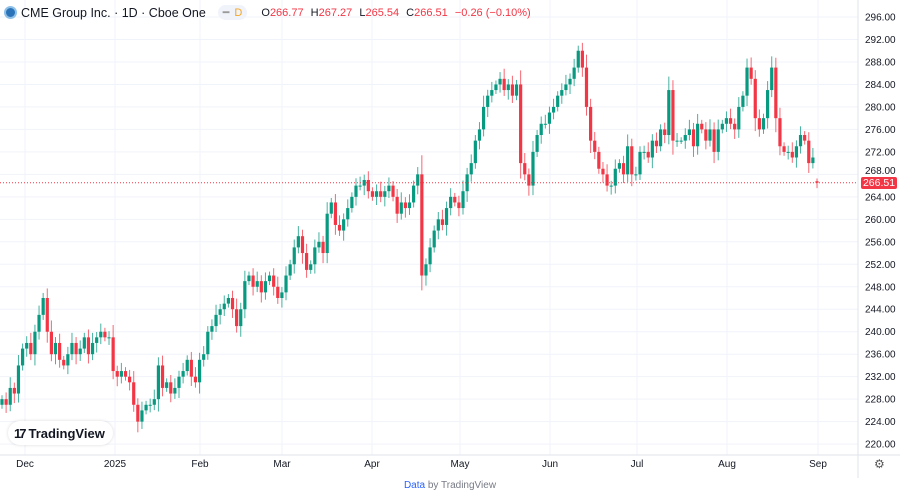  What do you see at coordinates (880, 197) in the screenshot?
I see `y-tick-label: 264.00` at bounding box center [880, 197].